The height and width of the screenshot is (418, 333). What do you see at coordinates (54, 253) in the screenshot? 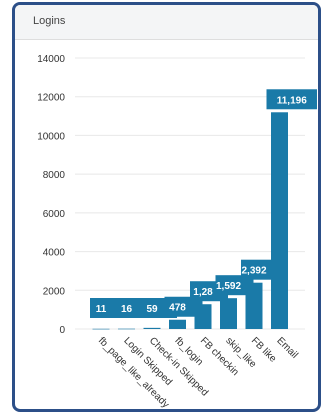
I see `y-tick-label: 4000` at bounding box center [54, 253].